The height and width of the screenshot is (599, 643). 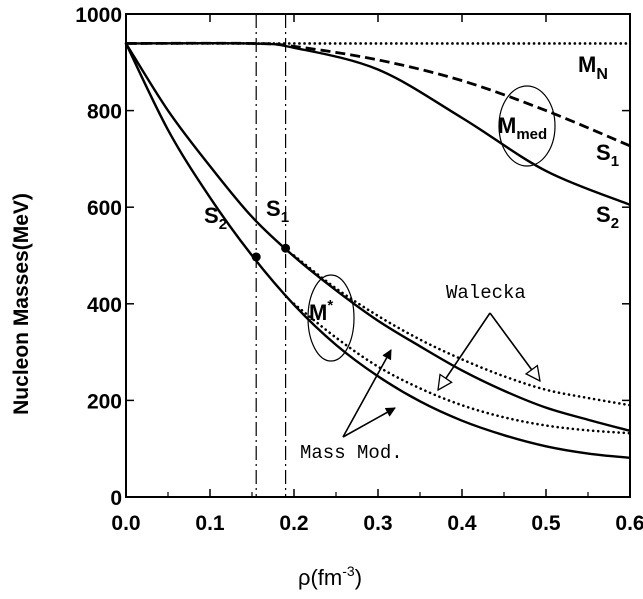 What do you see at coordinates (116, 498) in the screenshot?
I see `y-tick-label: 0` at bounding box center [116, 498].